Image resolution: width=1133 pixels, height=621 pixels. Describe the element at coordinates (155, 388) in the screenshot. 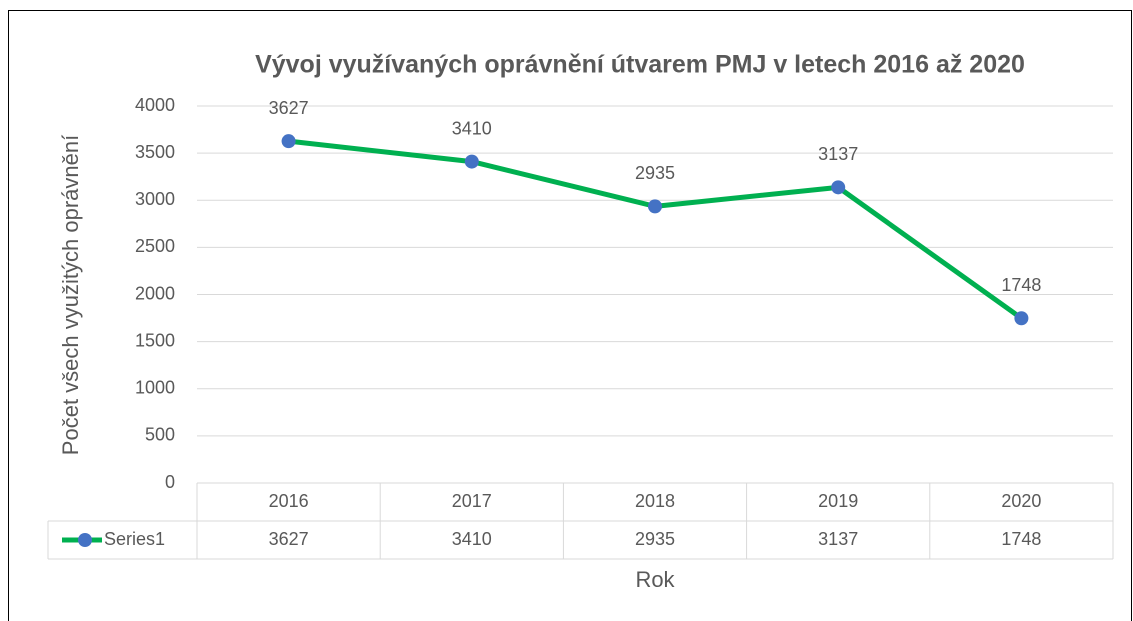

I see `y-tick-label: 1000` at that location.